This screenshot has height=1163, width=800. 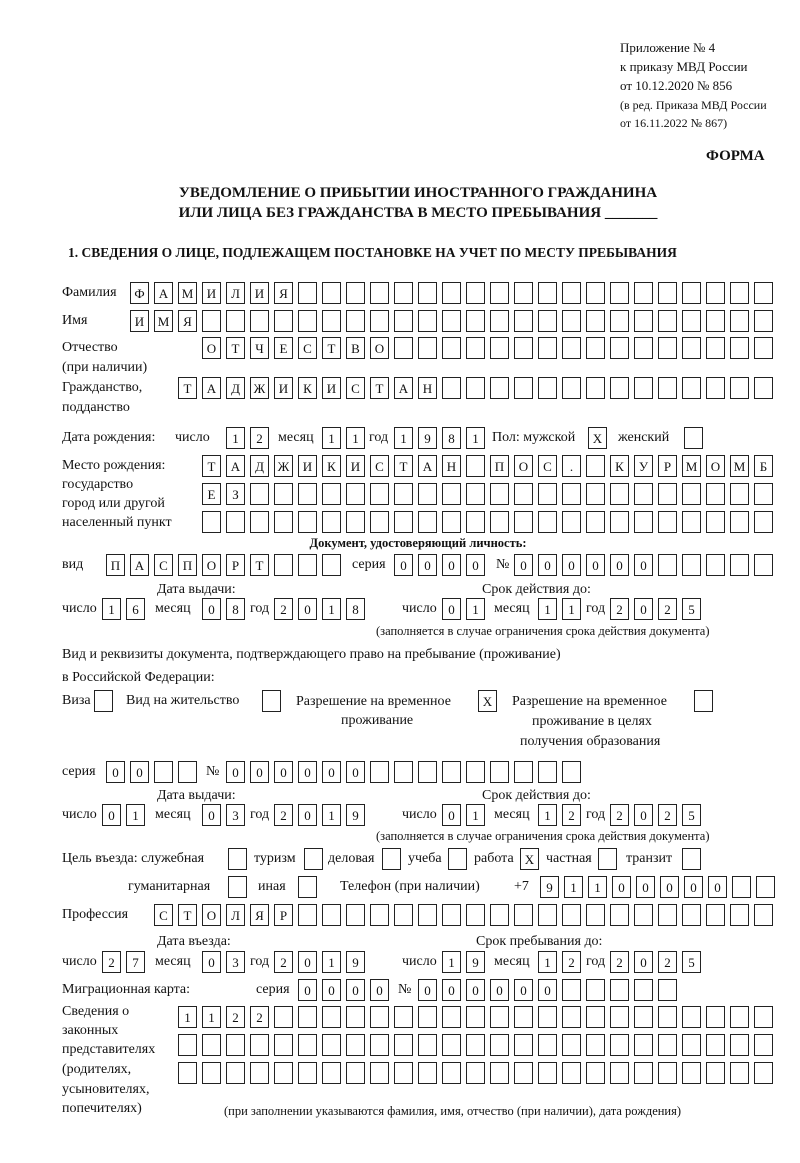 What do you see at coordinates (619, 466) in the screenshot?
I see `char-box: К` at bounding box center [619, 466].